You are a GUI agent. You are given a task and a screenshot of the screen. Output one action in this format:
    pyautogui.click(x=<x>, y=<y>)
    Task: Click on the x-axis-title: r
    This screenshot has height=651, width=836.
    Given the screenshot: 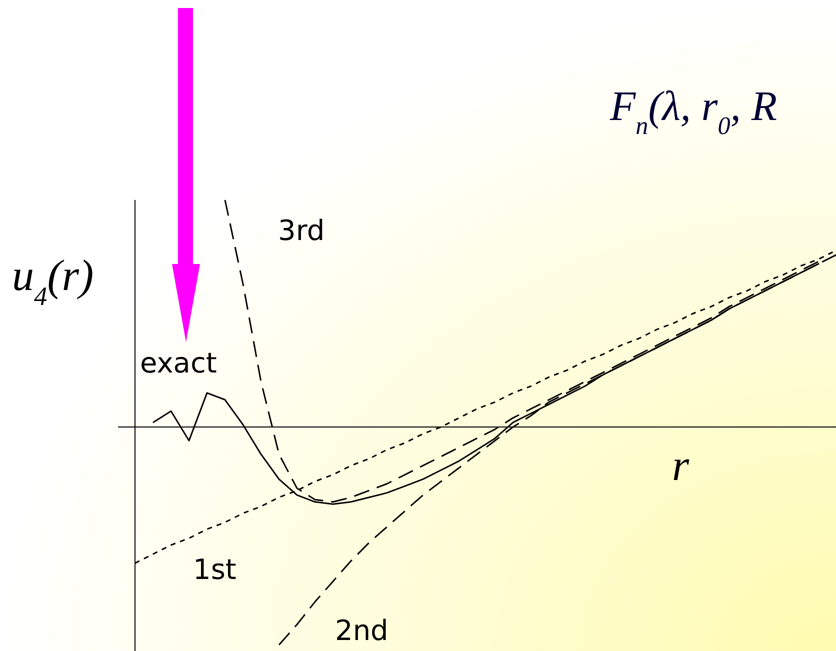 What is the action you would take?
    pyautogui.click(x=681, y=465)
    